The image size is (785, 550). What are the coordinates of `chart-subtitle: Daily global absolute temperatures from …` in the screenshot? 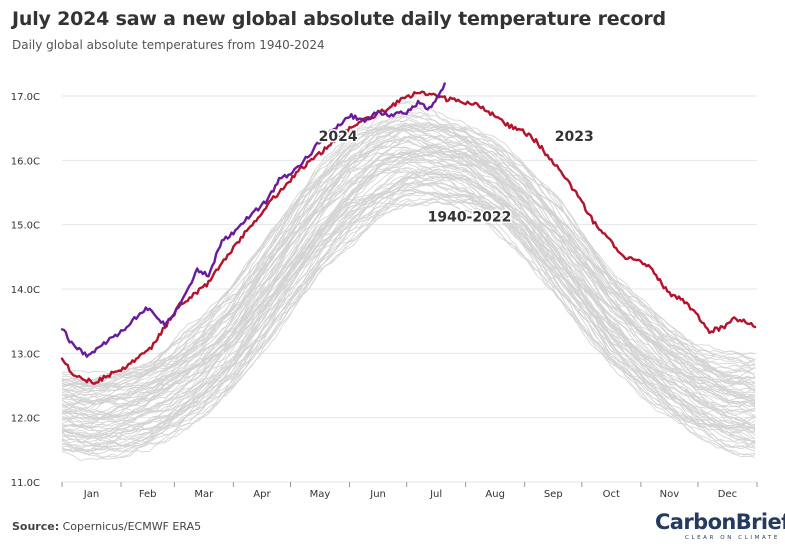 It's located at (168, 45).